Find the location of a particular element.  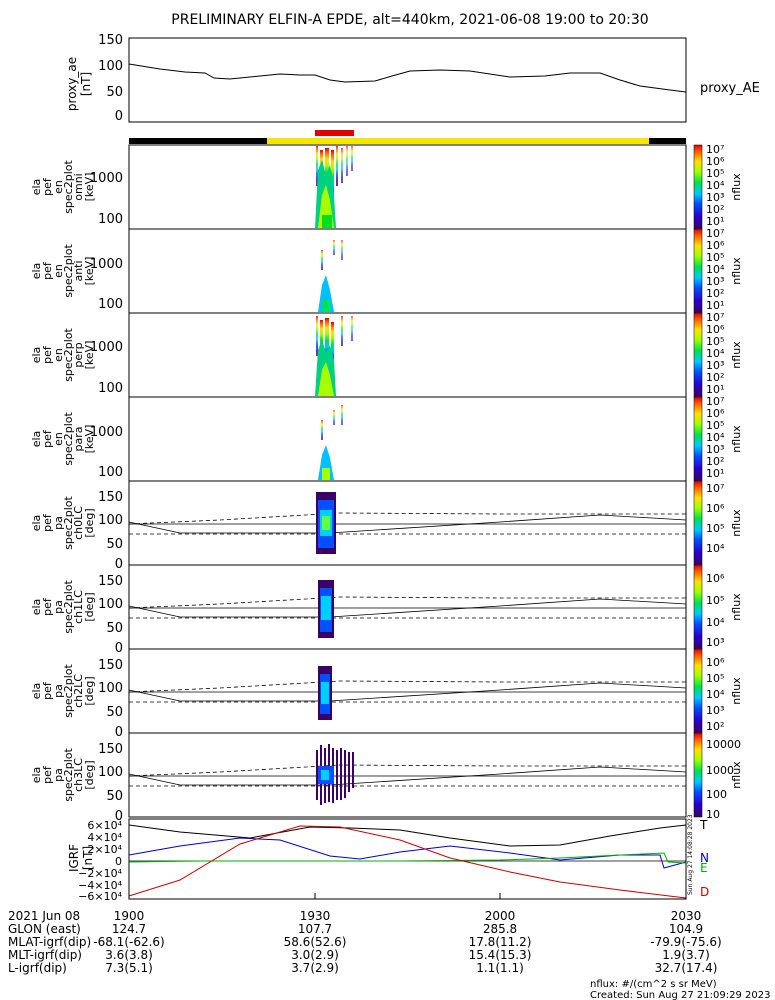

cbar2-t4: 10³ is located at coordinates (715, 281).